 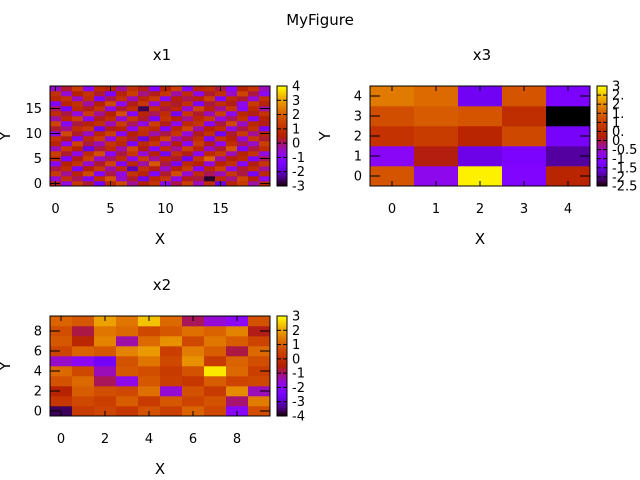 I want to click on colorbar-tick-label: -2.5, so click(x=624, y=187).